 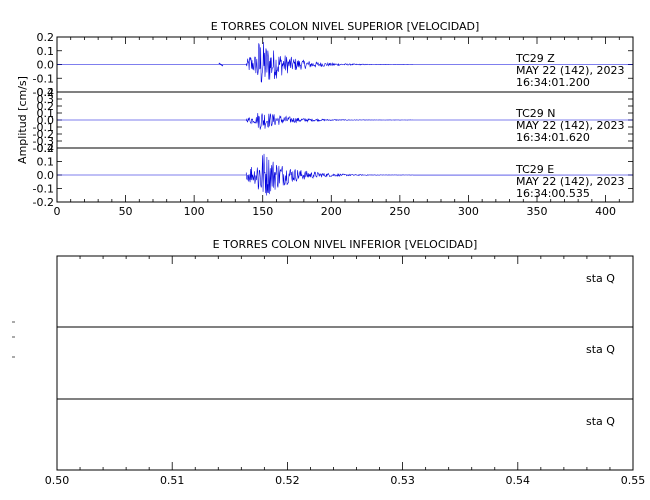 I want to click on x-tick-label: 400, so click(x=605, y=211).